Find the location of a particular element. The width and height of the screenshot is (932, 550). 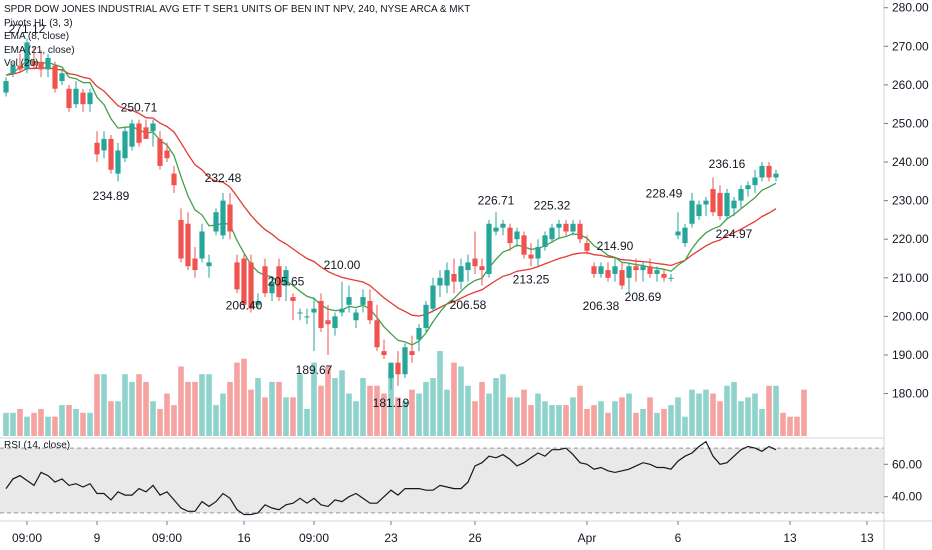

pivot-label: 232.48 is located at coordinates (223, 178).